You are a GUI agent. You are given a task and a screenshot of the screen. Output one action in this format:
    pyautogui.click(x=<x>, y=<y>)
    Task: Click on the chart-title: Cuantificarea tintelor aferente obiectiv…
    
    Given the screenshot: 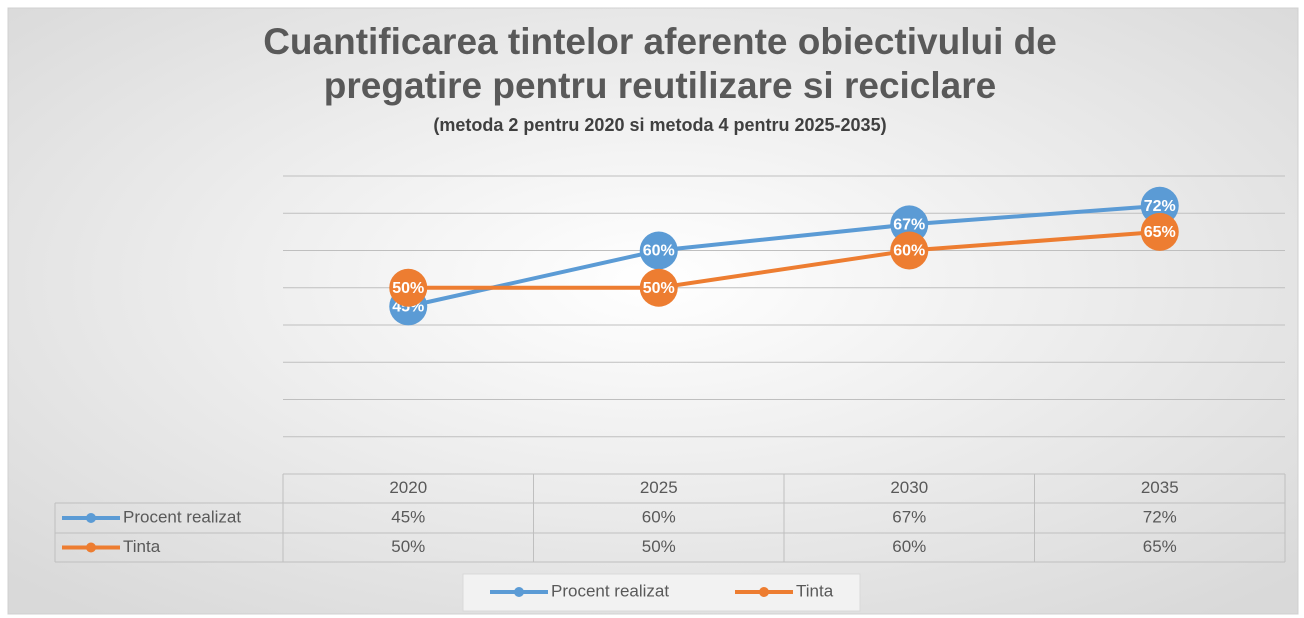 What is the action you would take?
    pyautogui.click(x=660, y=41)
    